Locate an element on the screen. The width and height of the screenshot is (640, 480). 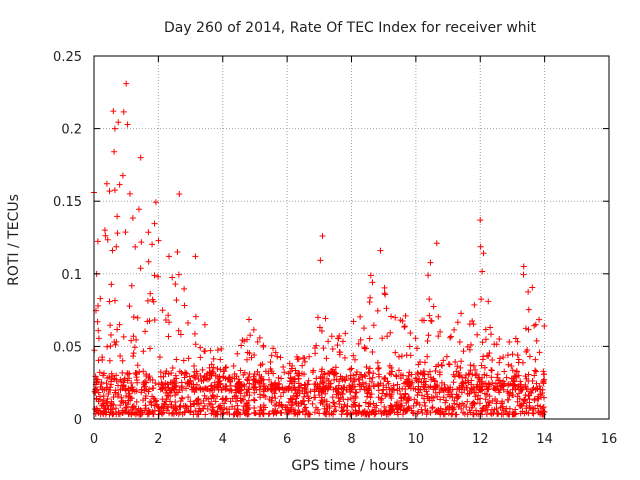
x-tick-label: 6 is located at coordinates (287, 439).